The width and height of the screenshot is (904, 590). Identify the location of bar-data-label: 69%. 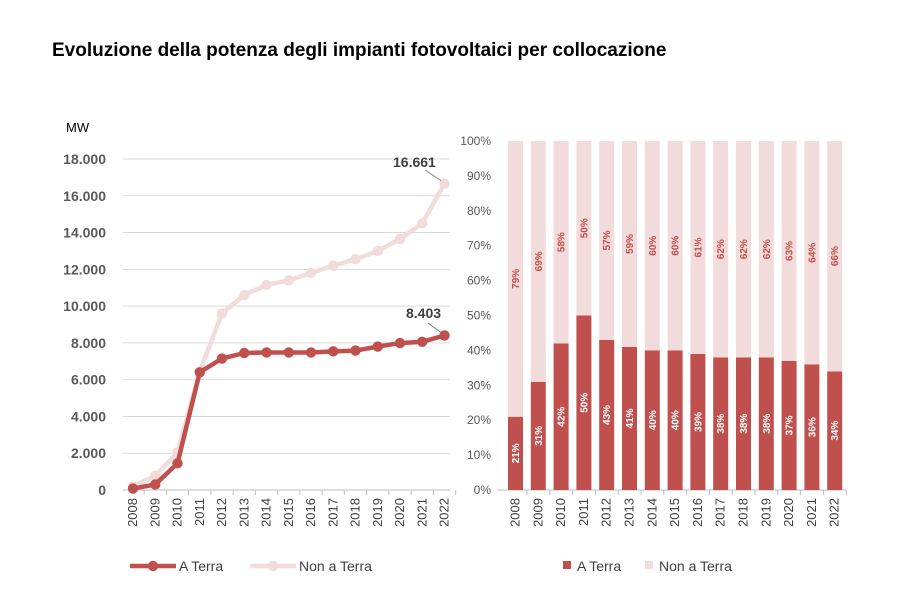
(539, 261).